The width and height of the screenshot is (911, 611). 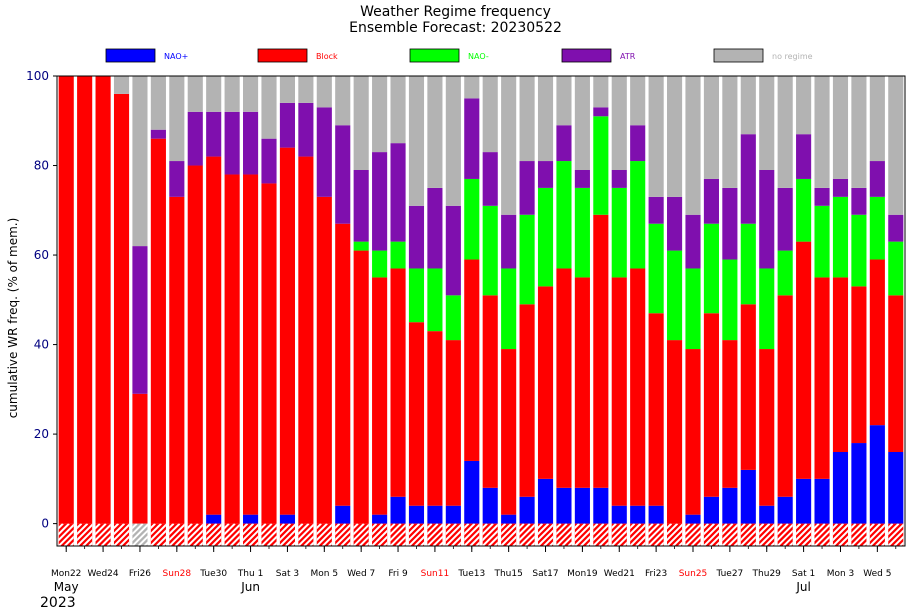 What do you see at coordinates (841, 574) in the screenshot?
I see `x-tick-label-42: Mon 3` at bounding box center [841, 574].